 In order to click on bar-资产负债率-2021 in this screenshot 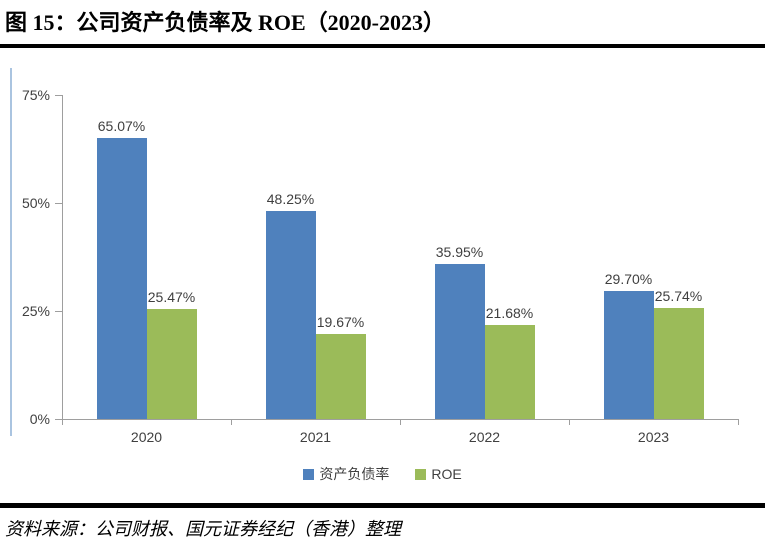, I will do `click(290, 314)`.